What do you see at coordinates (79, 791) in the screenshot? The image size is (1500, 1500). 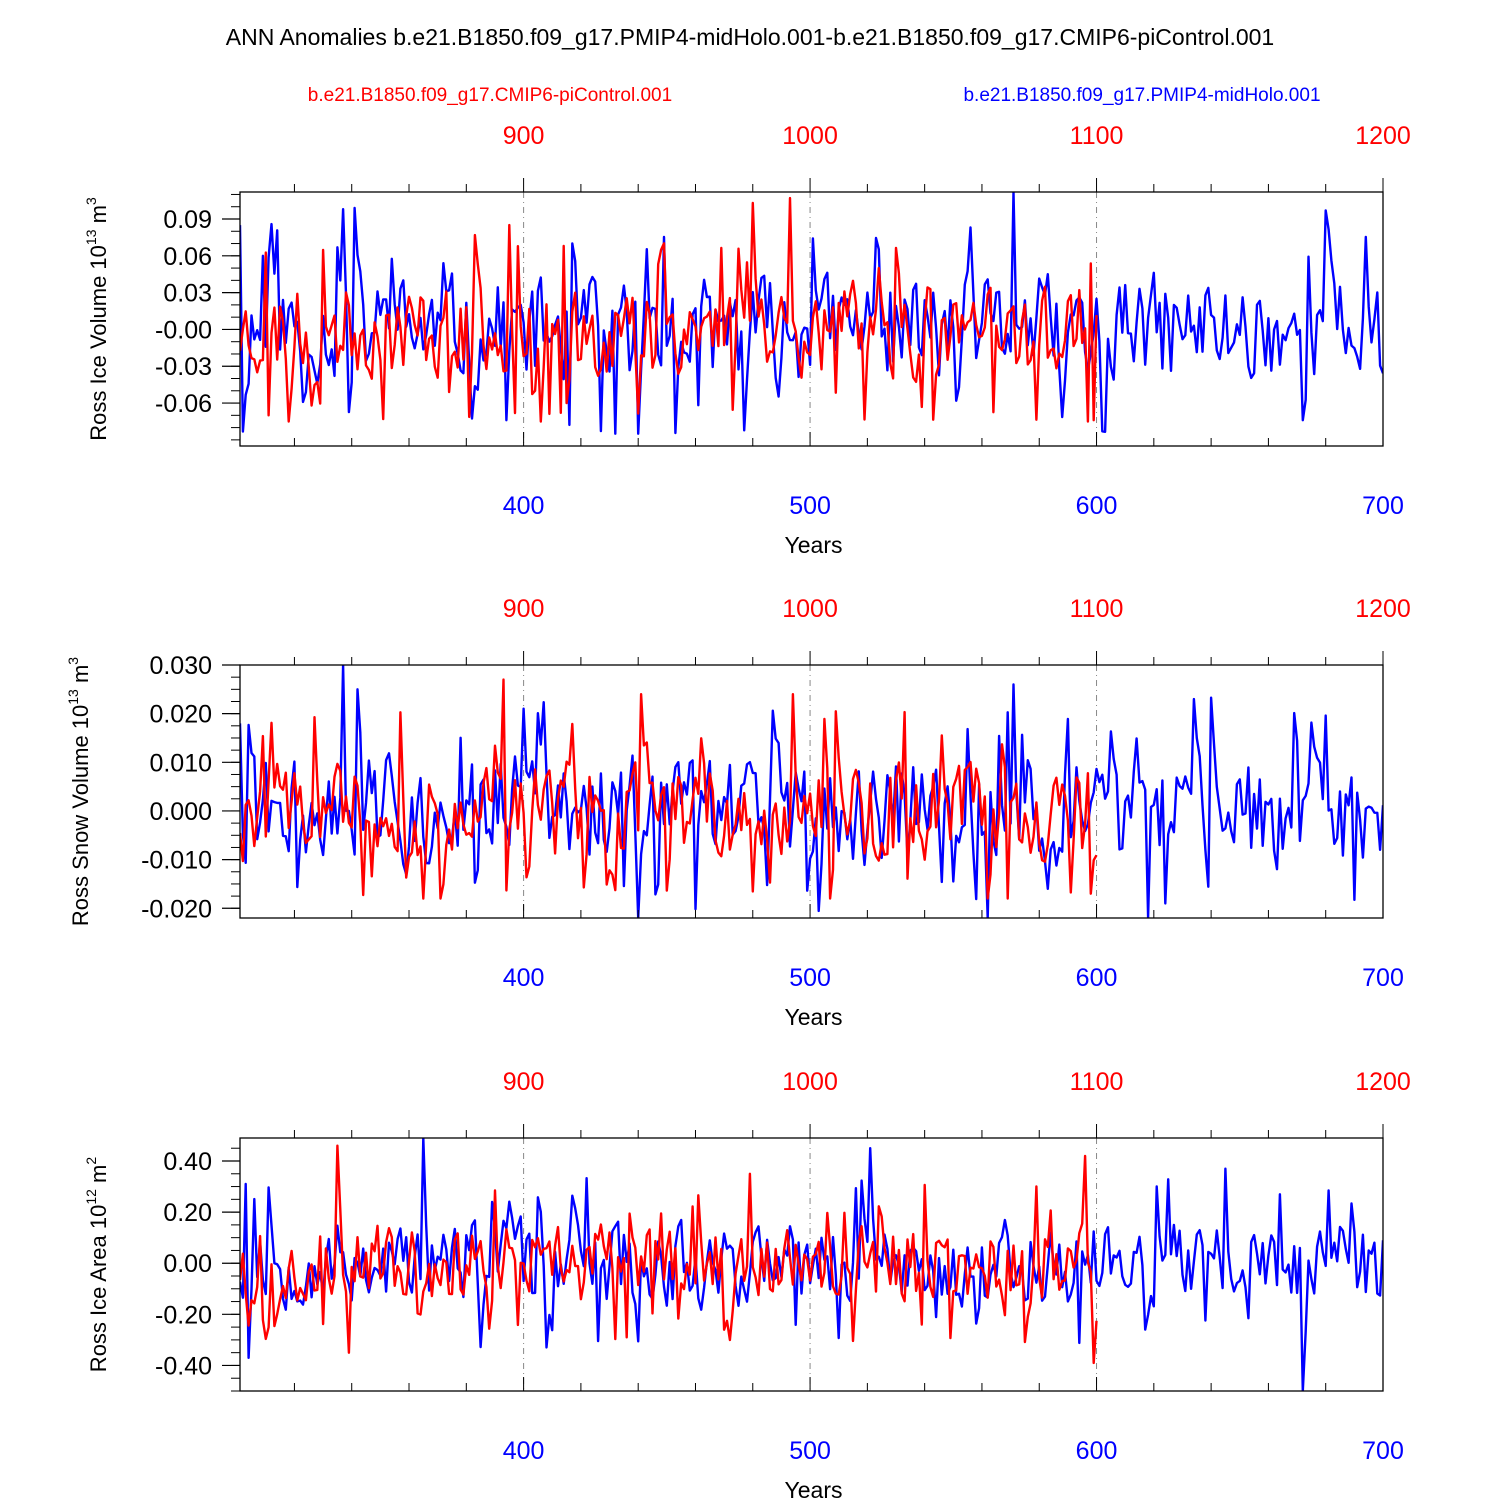 I see `y-axis-label: Ross Snow Volume 1013 m3` at bounding box center [79, 791].